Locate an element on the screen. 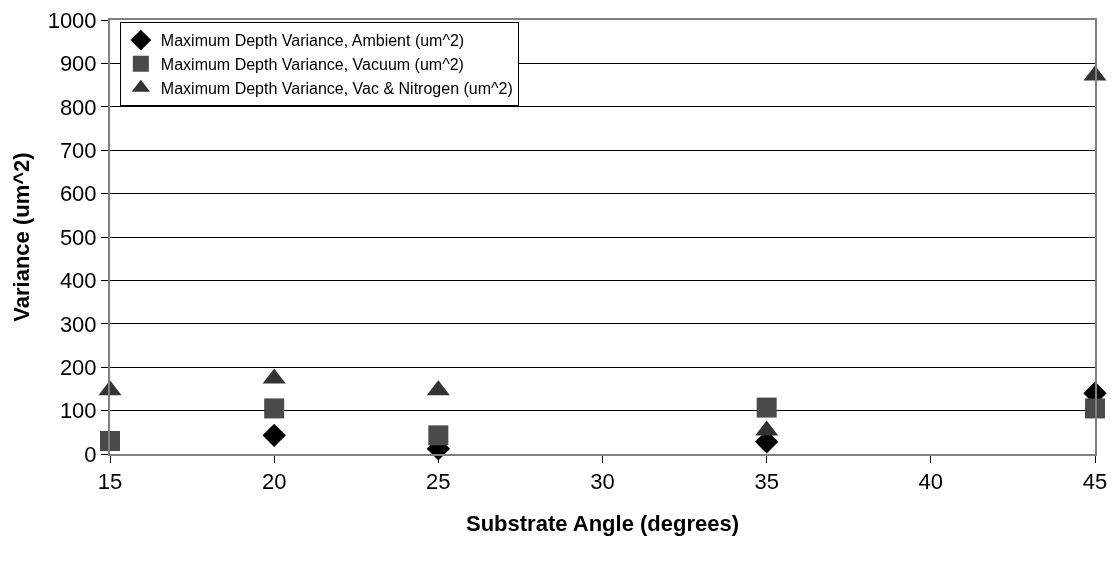 This screenshot has height=574, width=1120. legend-label: Maximum Depth Variance, Vac & Nitrogen (um^2) is located at coordinates (336, 88).